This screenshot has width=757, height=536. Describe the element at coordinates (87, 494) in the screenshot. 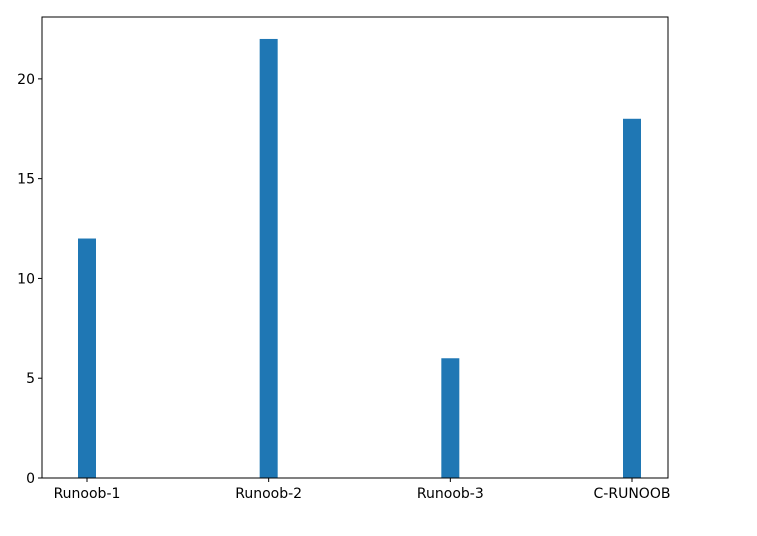

I see `x-tick-label: Runoob-1` at that location.